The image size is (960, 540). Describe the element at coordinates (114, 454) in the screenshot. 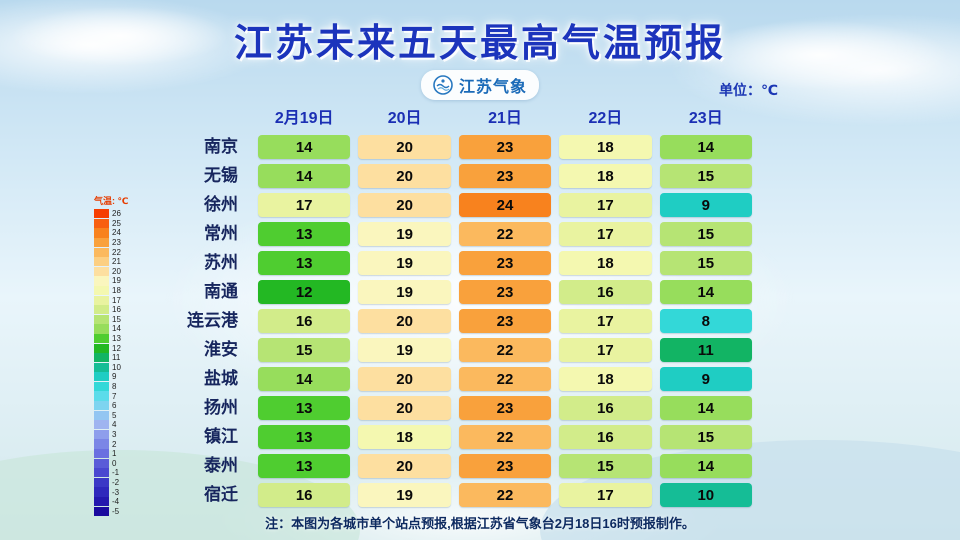

I see `legend-value: 1` at that location.